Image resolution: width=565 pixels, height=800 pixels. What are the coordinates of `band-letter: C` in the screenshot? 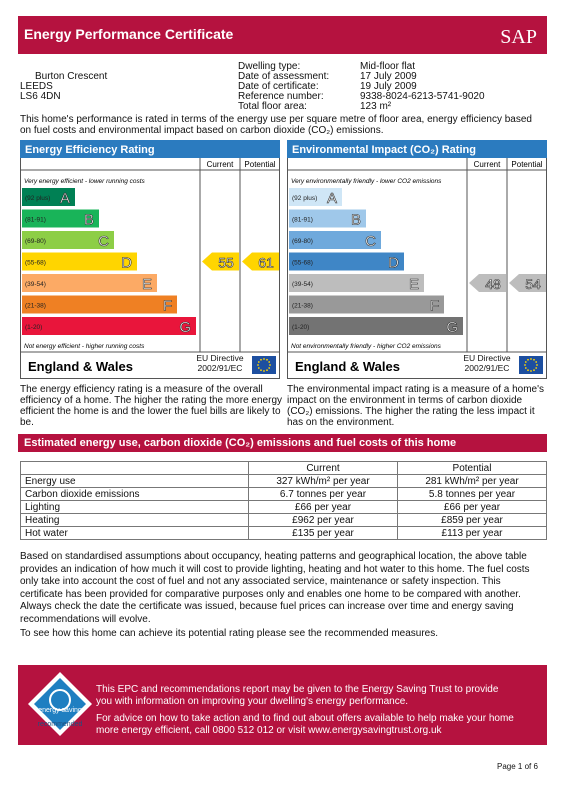 It's located at (103, 241).